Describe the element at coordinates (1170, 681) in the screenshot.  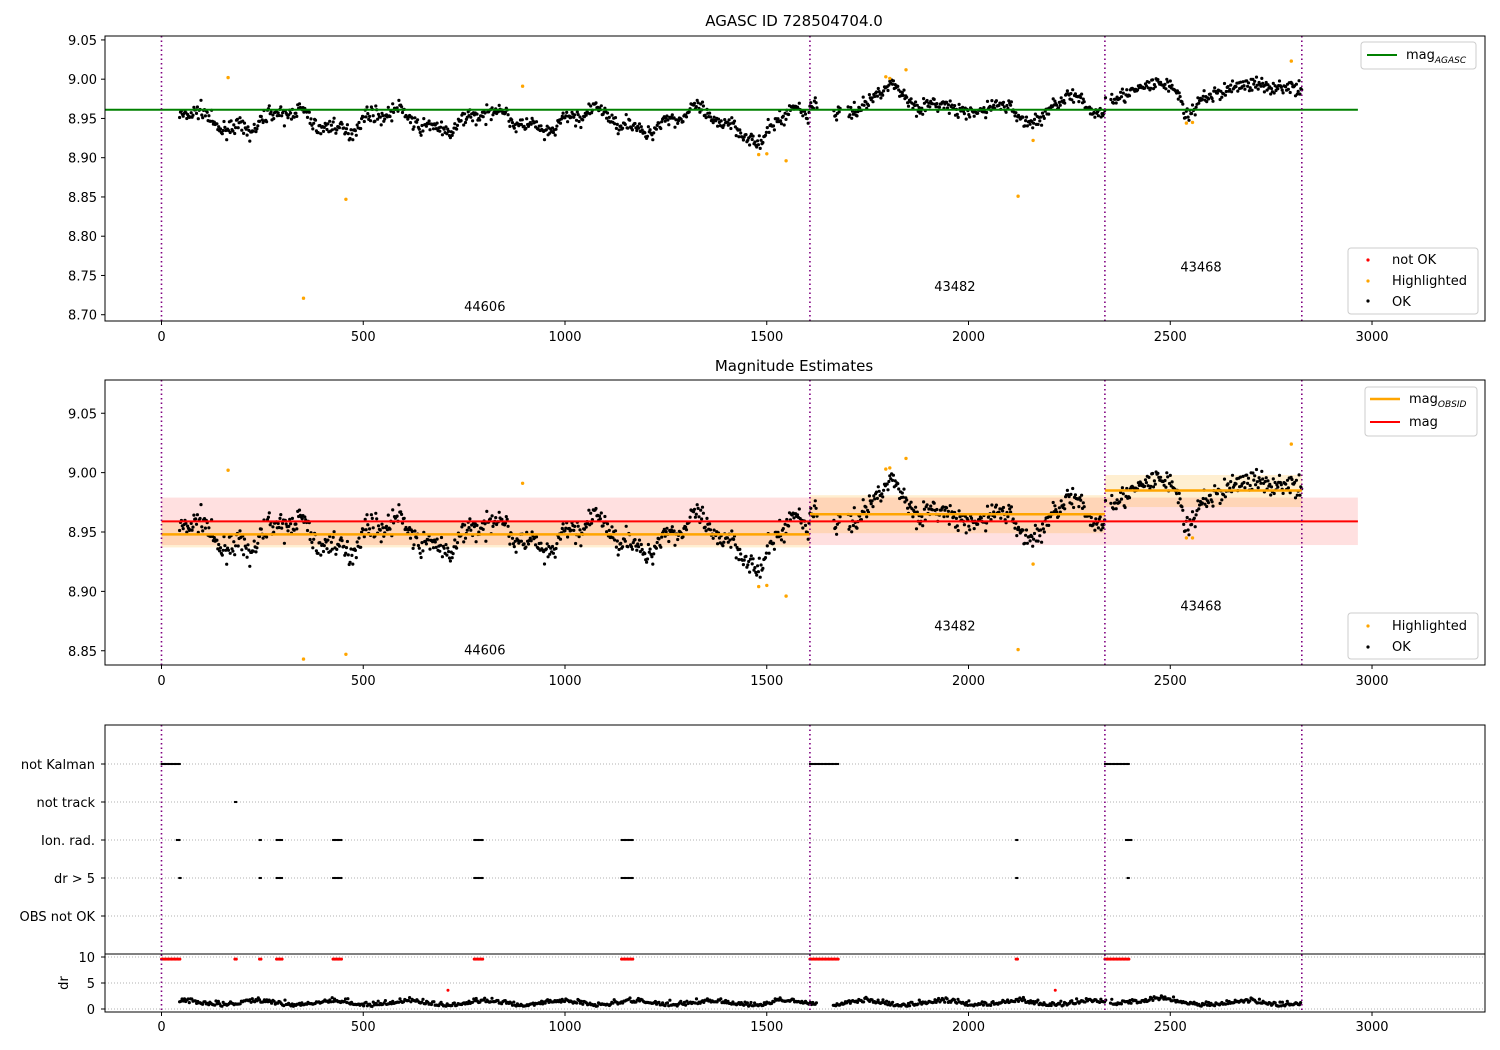
I see `x-tick-label: 2500` at that location.